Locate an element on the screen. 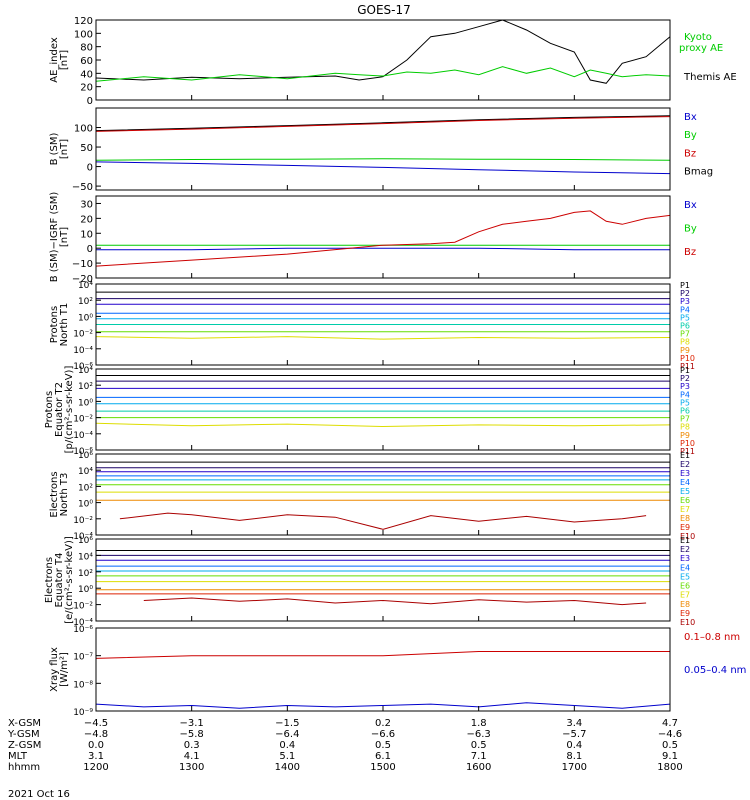  x-axis-value: −6.3 is located at coordinates (479, 734).